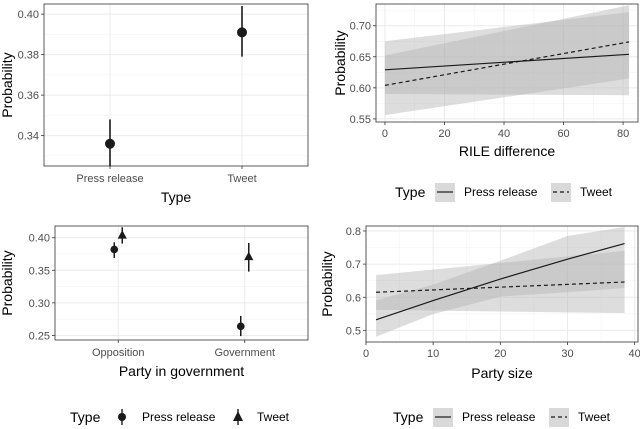 The width and height of the screenshot is (640, 429). What do you see at coordinates (28, 56) in the screenshot?
I see `y-tick-label: 0.38` at bounding box center [28, 56].